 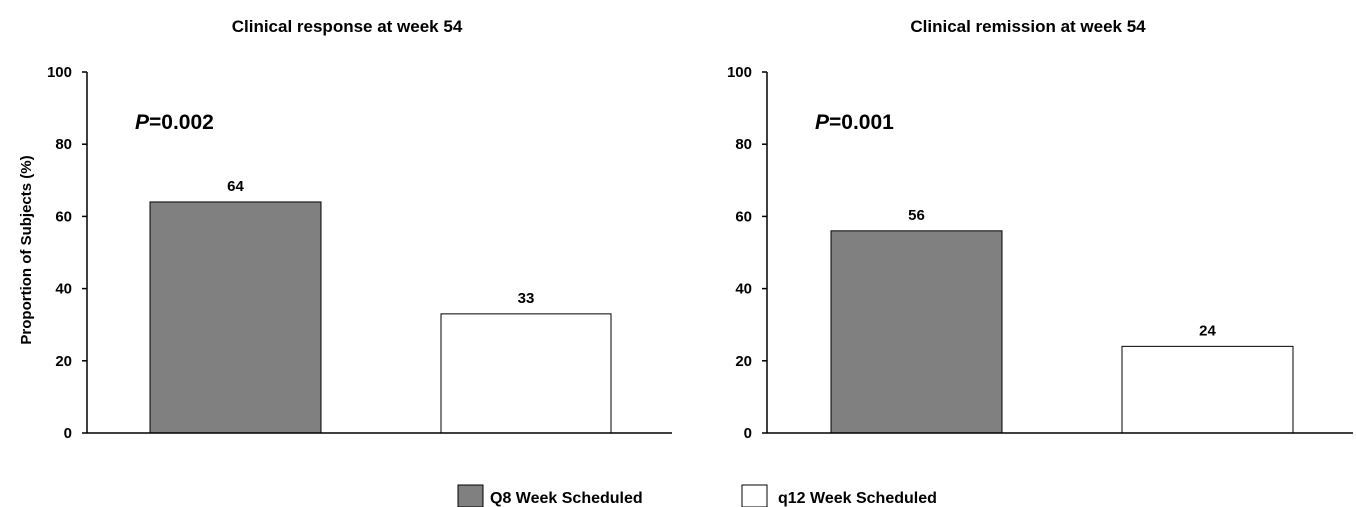 I want to click on data-label: 33, so click(x=526, y=298).